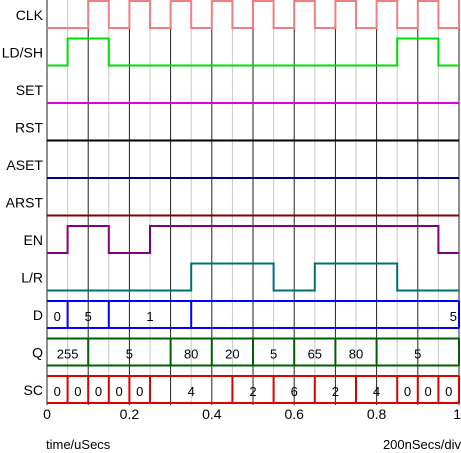  What do you see at coordinates (38, 315) in the screenshot?
I see `signal-label-d: D` at bounding box center [38, 315].